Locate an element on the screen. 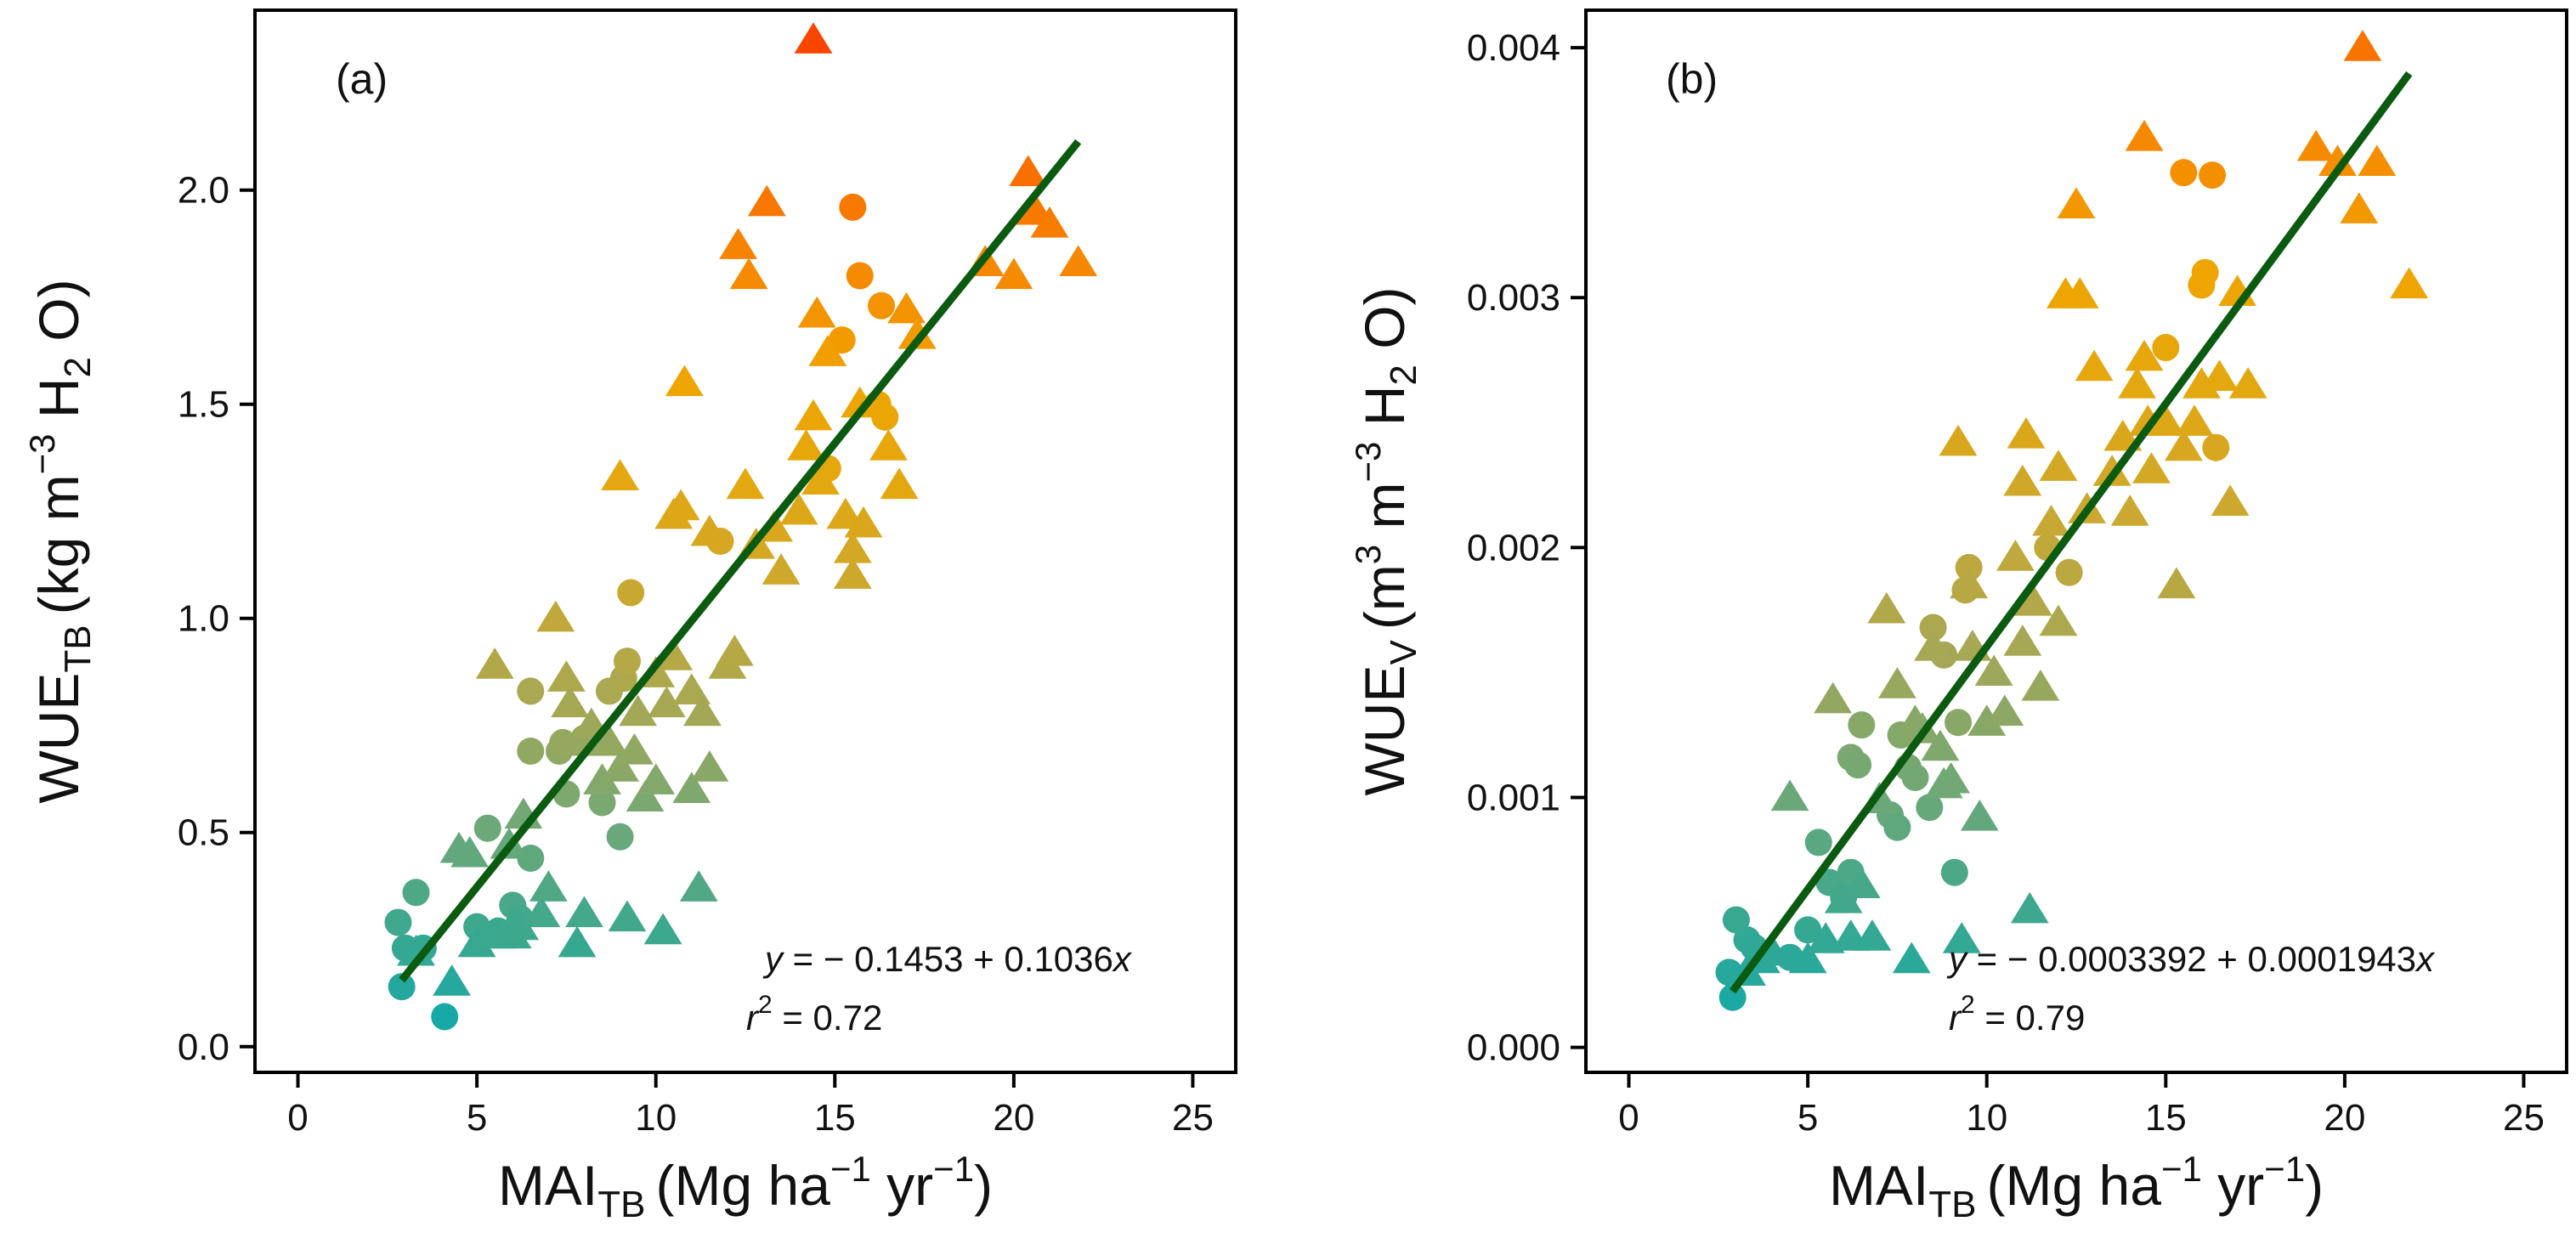  panel-b-x-tick-label: 20 is located at coordinates (2344, 1118).